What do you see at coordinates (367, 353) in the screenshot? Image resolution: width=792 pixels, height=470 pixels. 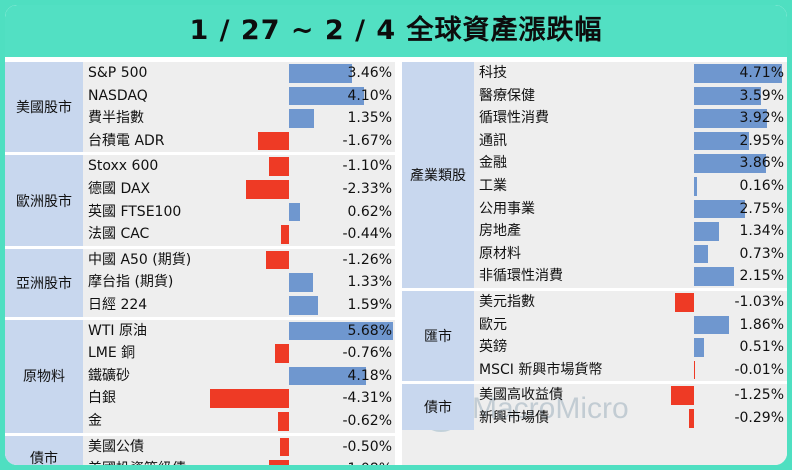 I see `value-label: -0.76%` at bounding box center [367, 353].